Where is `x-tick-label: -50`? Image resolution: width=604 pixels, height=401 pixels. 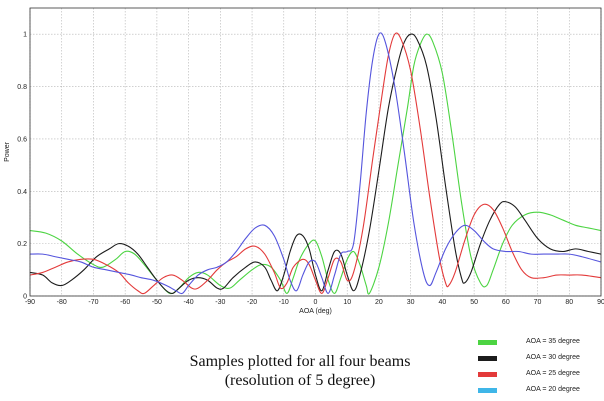 x-tick-label: -50 is located at coordinates (157, 302).